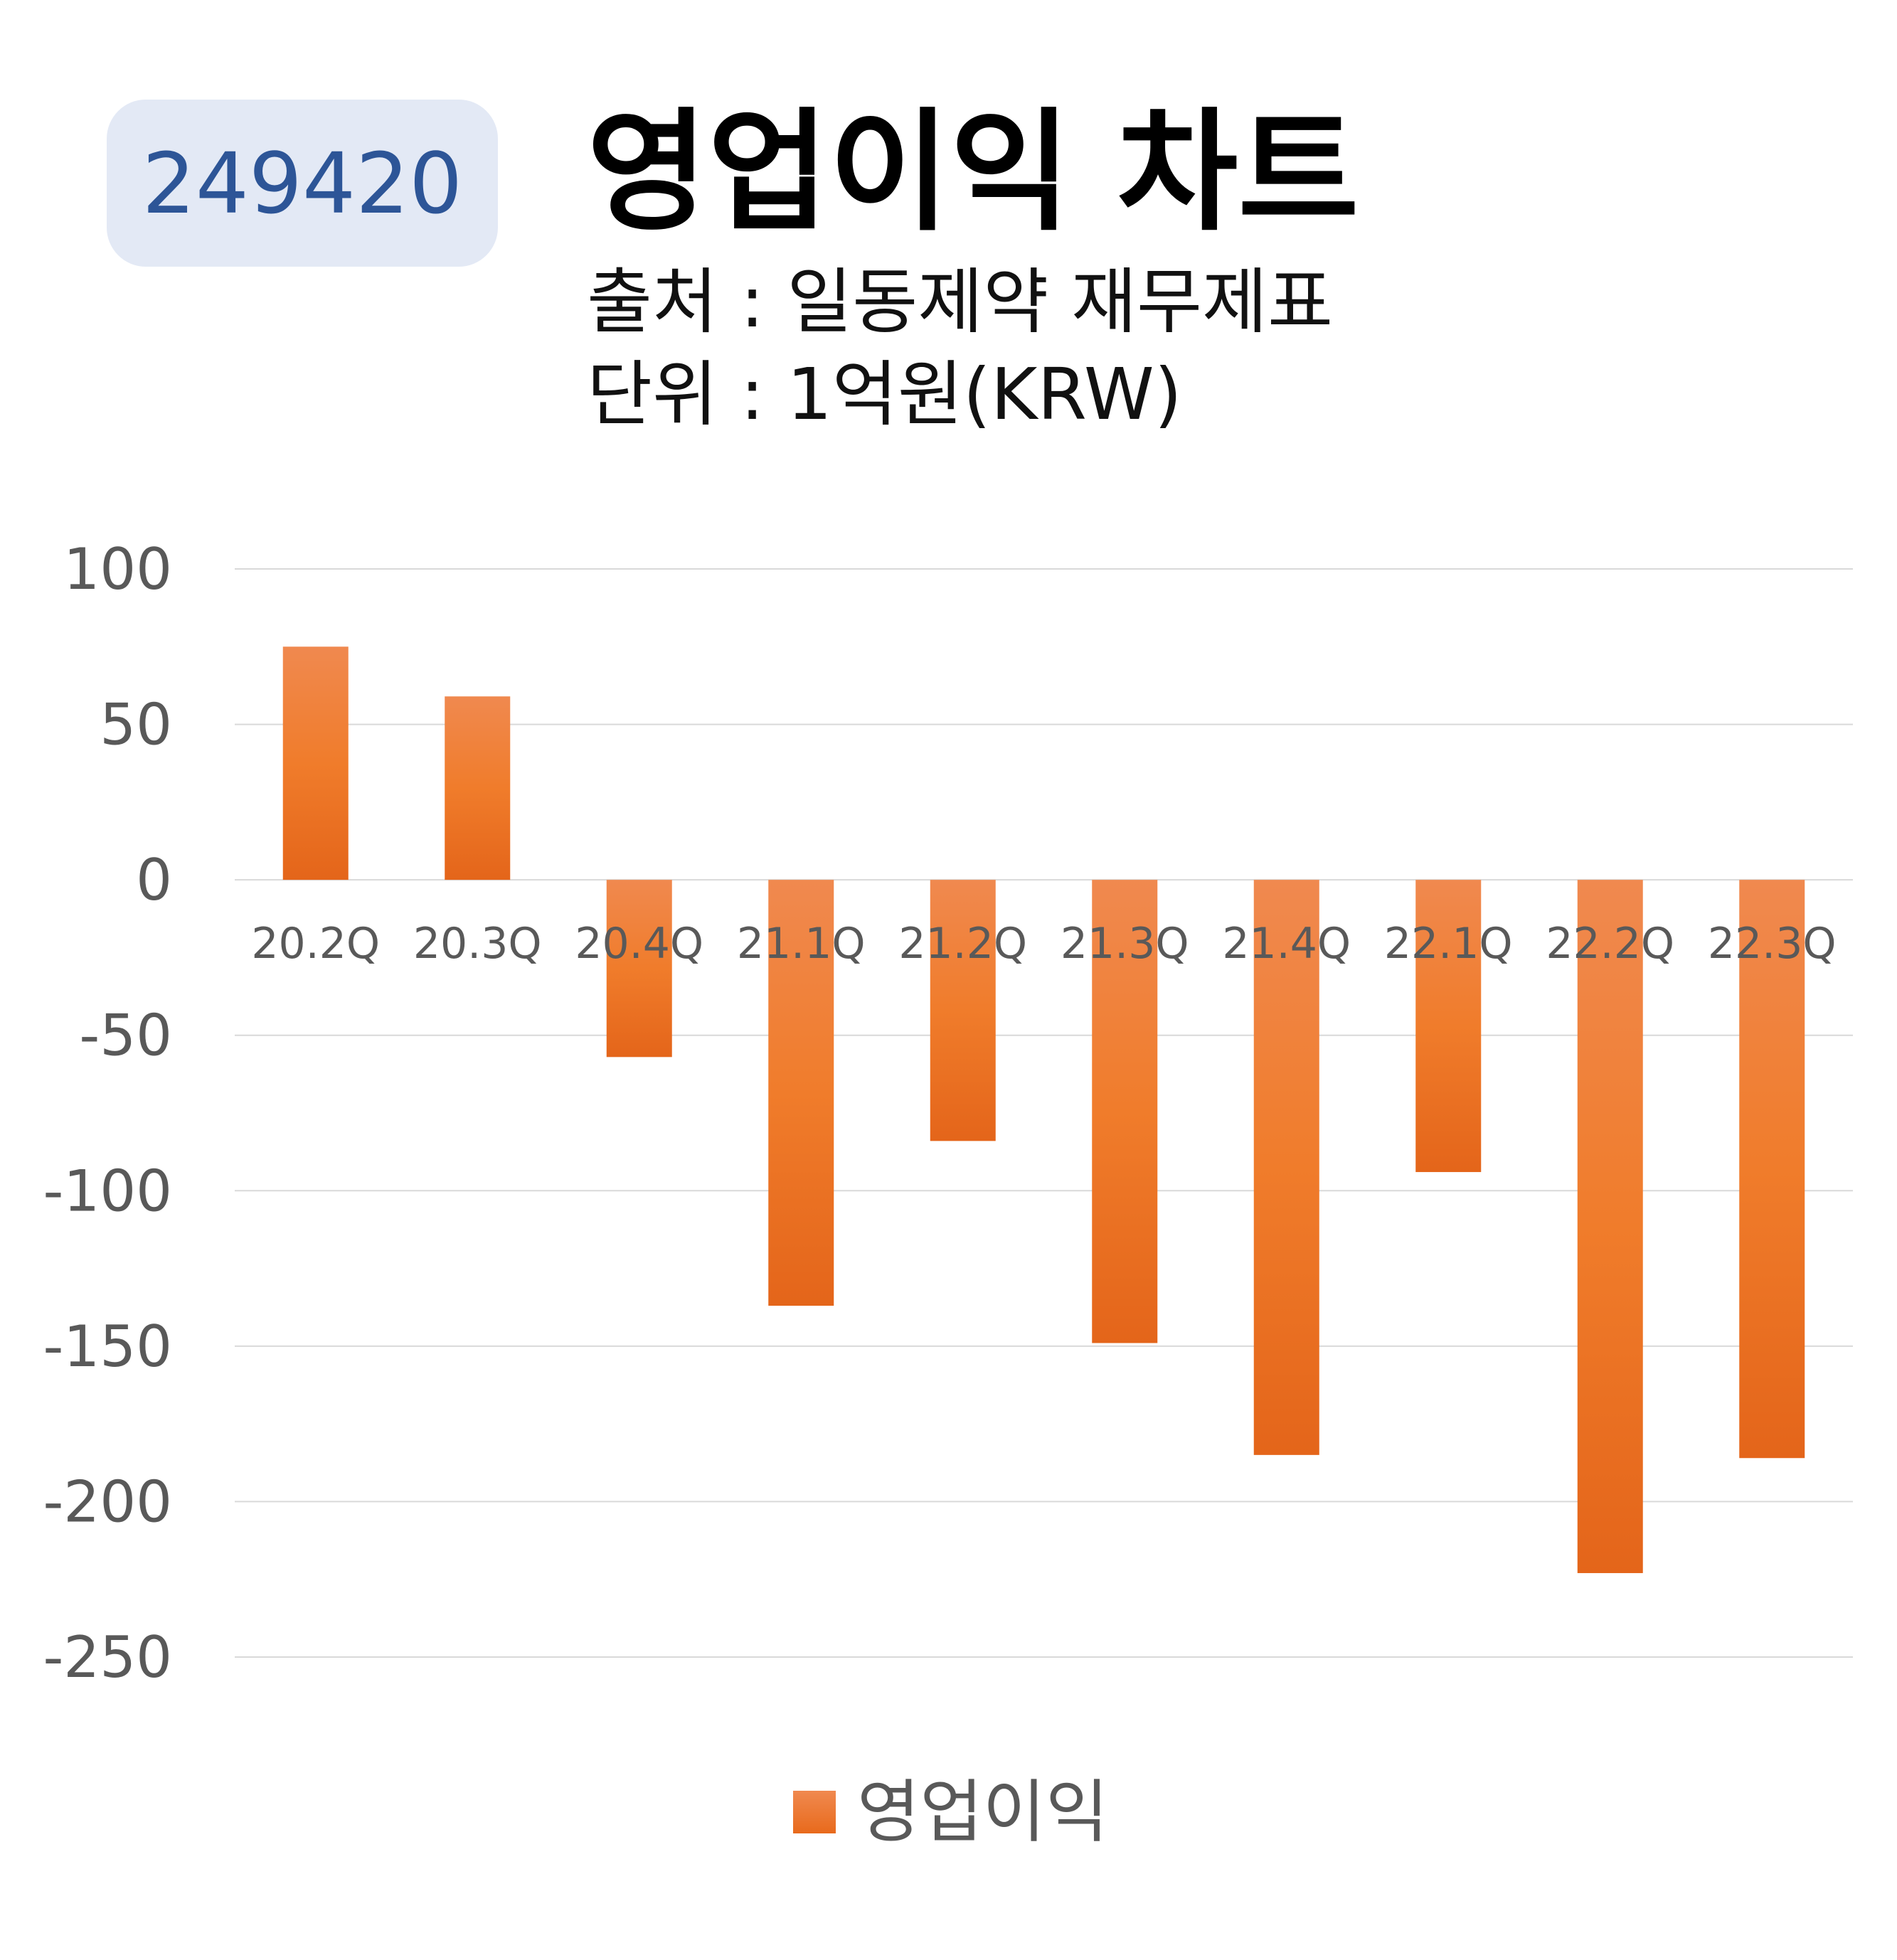 This screenshot has width=1897, height=1960. I want to click on x-tick-label: 21.4Q, so click(1286, 944).